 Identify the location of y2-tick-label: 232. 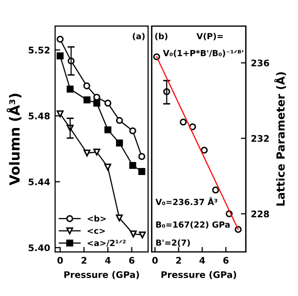
(260, 138).